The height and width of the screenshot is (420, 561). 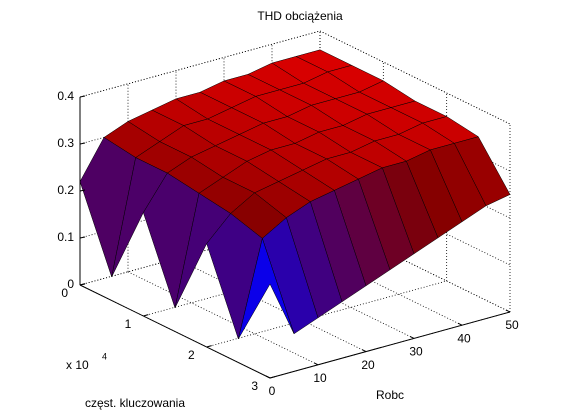 What do you see at coordinates (128, 324) in the screenshot?
I see `y-tick-label: 1` at bounding box center [128, 324].